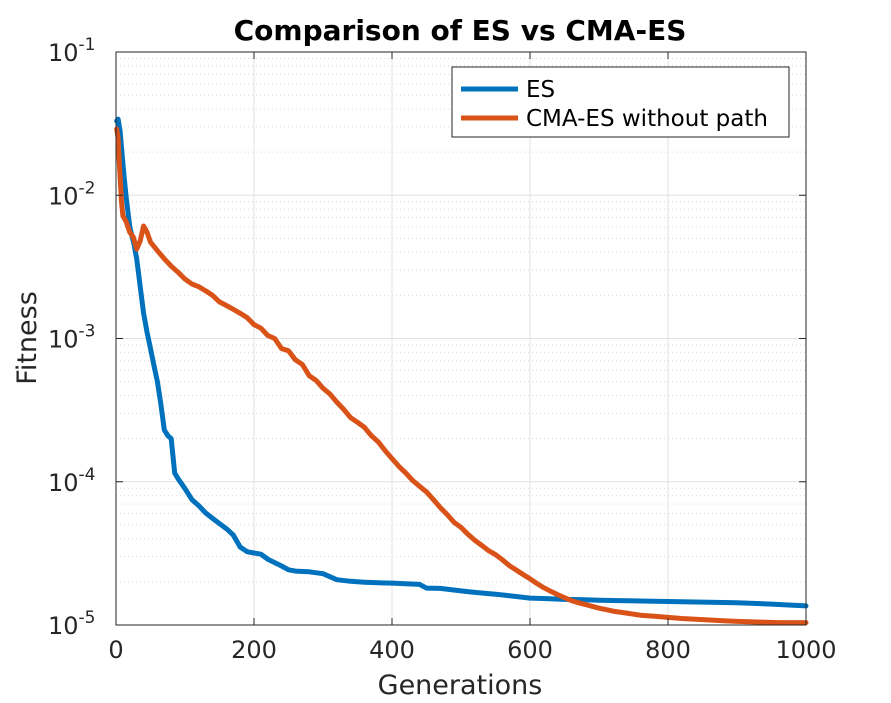  Describe the element at coordinates (472, 650) in the screenshot. I see `x-tick-labels: 0 200 400 600 800 1000` at that location.